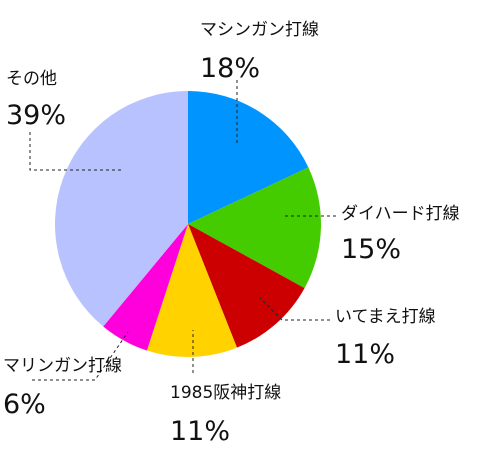  I want to click on slice-2-percent-label: 15%, so click(371, 249).